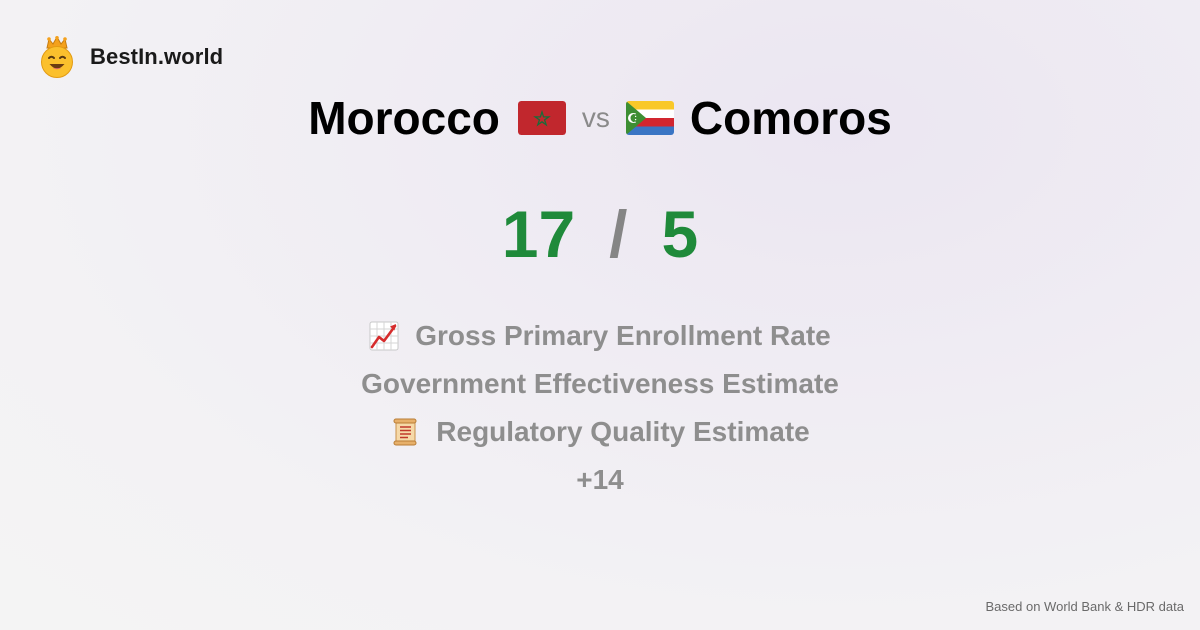 This screenshot has width=1200, height=630. What do you see at coordinates (600, 479) in the screenshot?
I see `more-metrics-count: +14` at bounding box center [600, 479].